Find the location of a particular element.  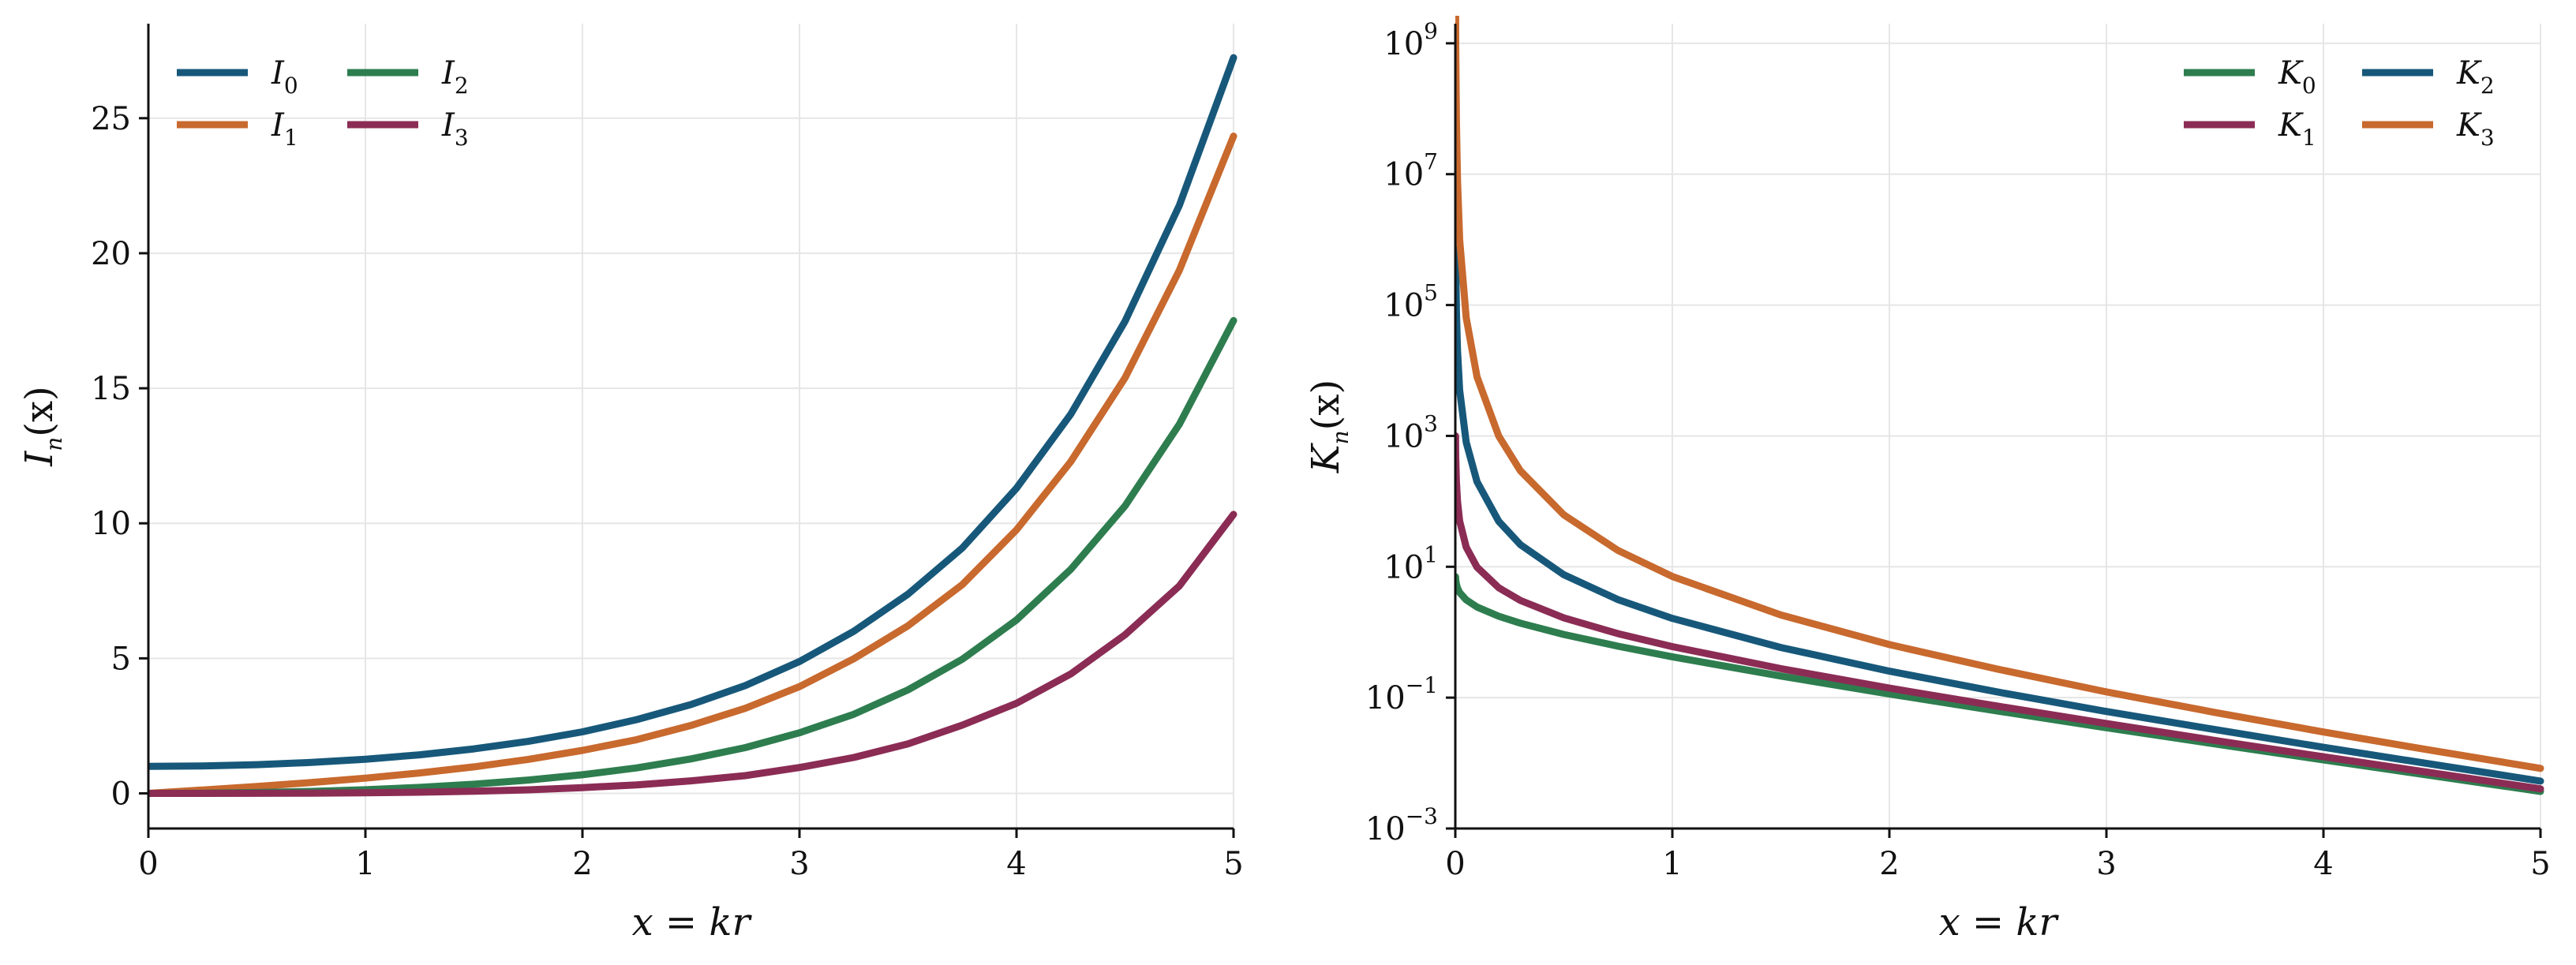

y-tick-label: 10⁹ is located at coordinates (1410, 40).